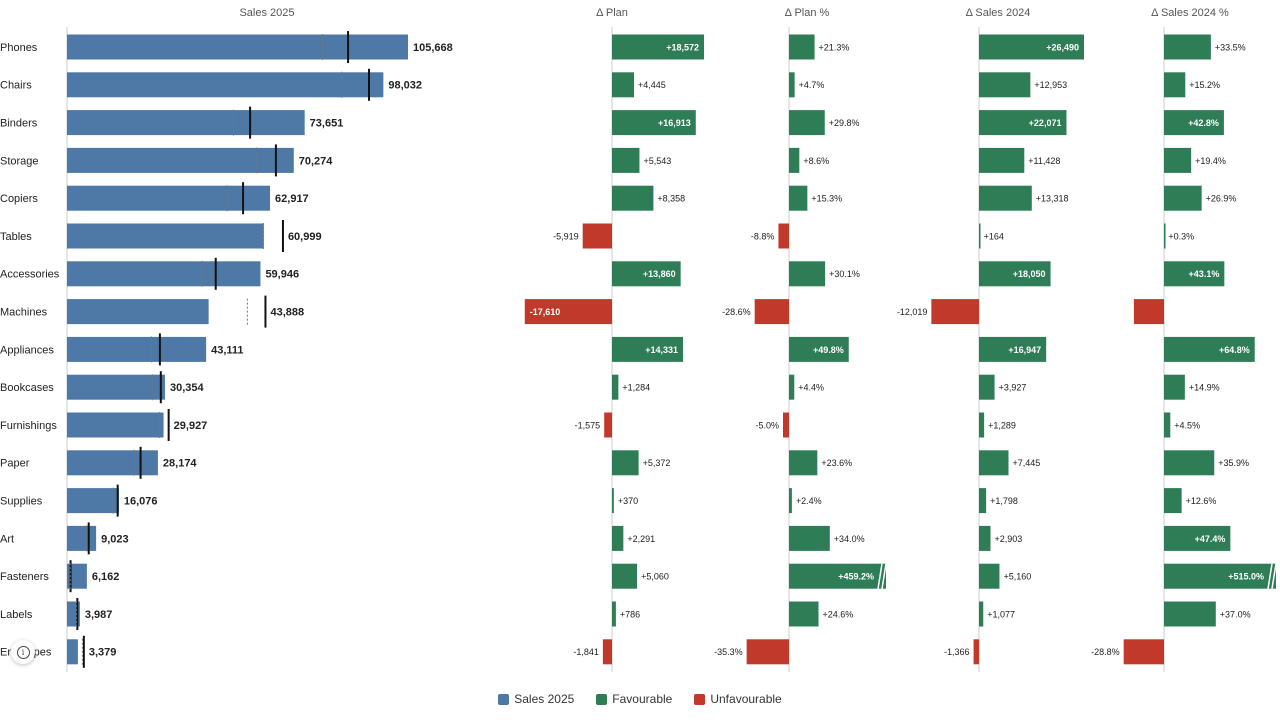  What do you see at coordinates (23, 652) in the screenshot?
I see `info-button: i` at bounding box center [23, 652].